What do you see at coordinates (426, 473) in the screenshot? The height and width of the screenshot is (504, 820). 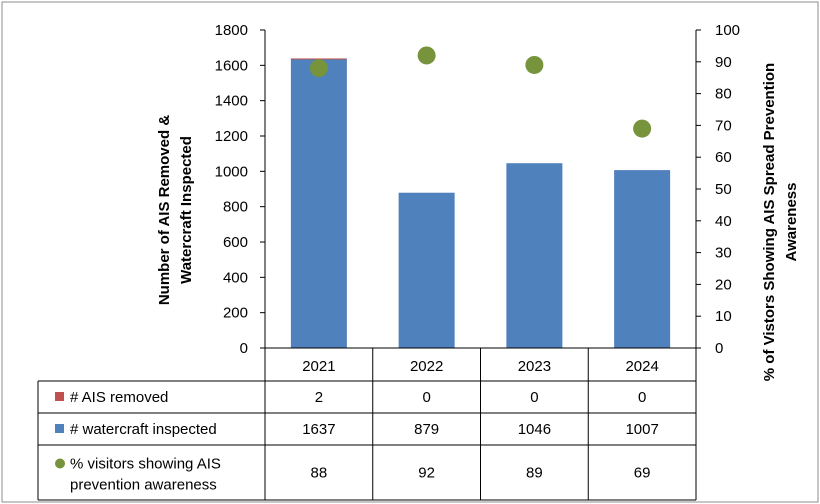 I see `table-cell-value: 92` at bounding box center [426, 473].